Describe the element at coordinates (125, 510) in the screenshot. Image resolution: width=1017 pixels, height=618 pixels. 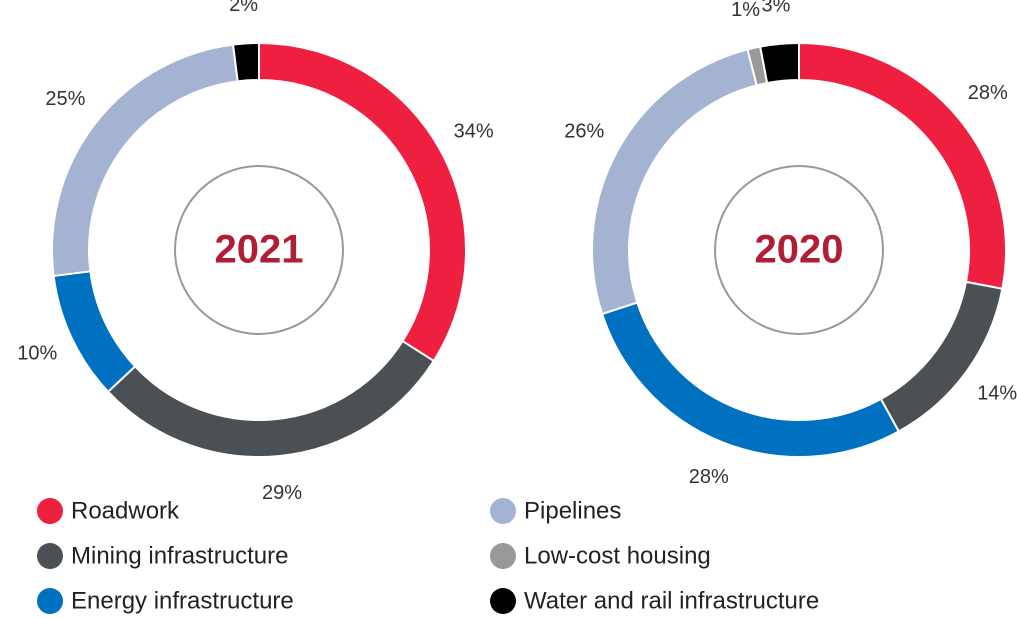
I see `legend-label: Roadwork` at that location.